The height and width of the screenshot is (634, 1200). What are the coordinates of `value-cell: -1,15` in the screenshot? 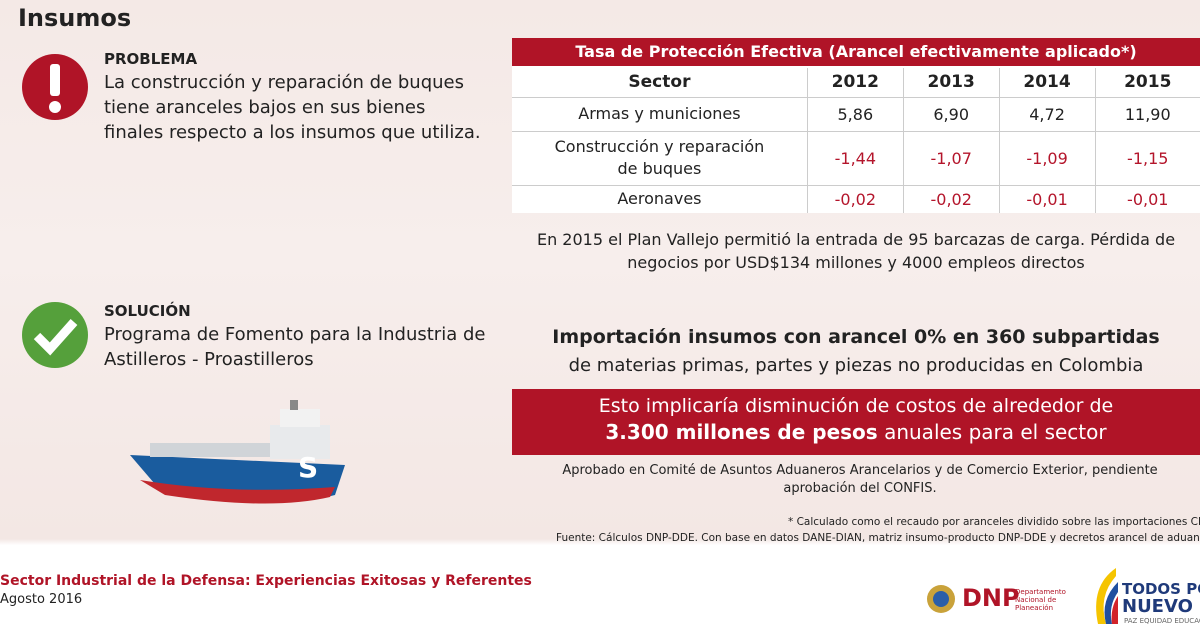 It's located at (1147, 157).